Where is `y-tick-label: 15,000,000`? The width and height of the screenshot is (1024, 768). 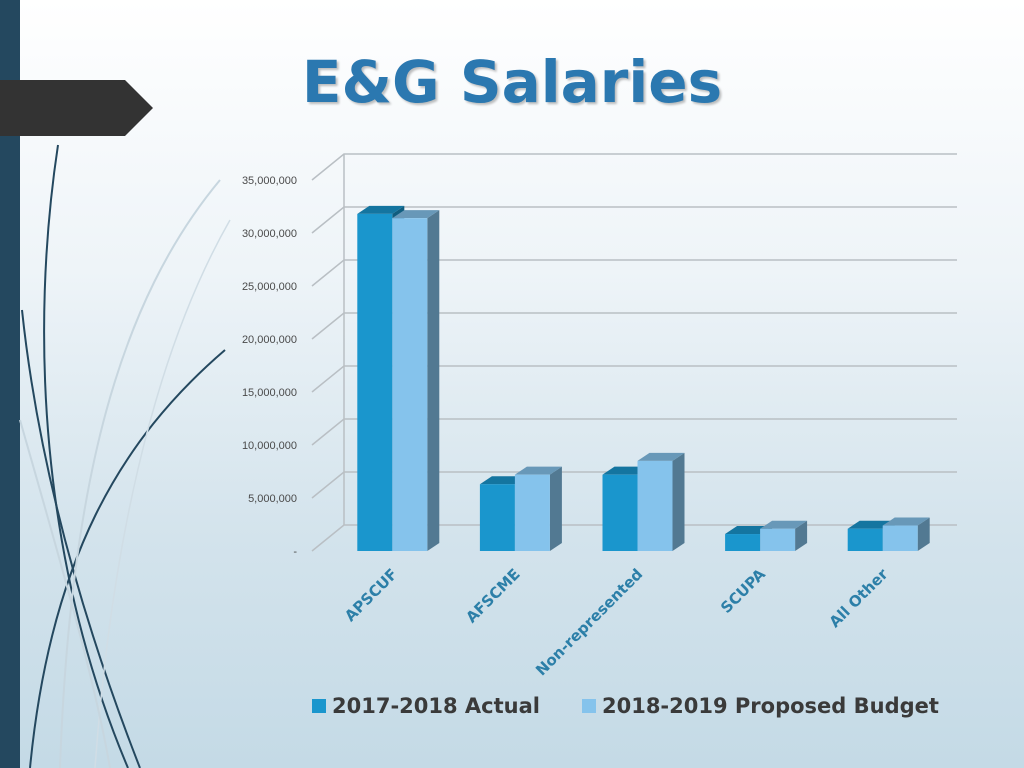 y-tick-label: 15,000,000 is located at coordinates (269, 393).